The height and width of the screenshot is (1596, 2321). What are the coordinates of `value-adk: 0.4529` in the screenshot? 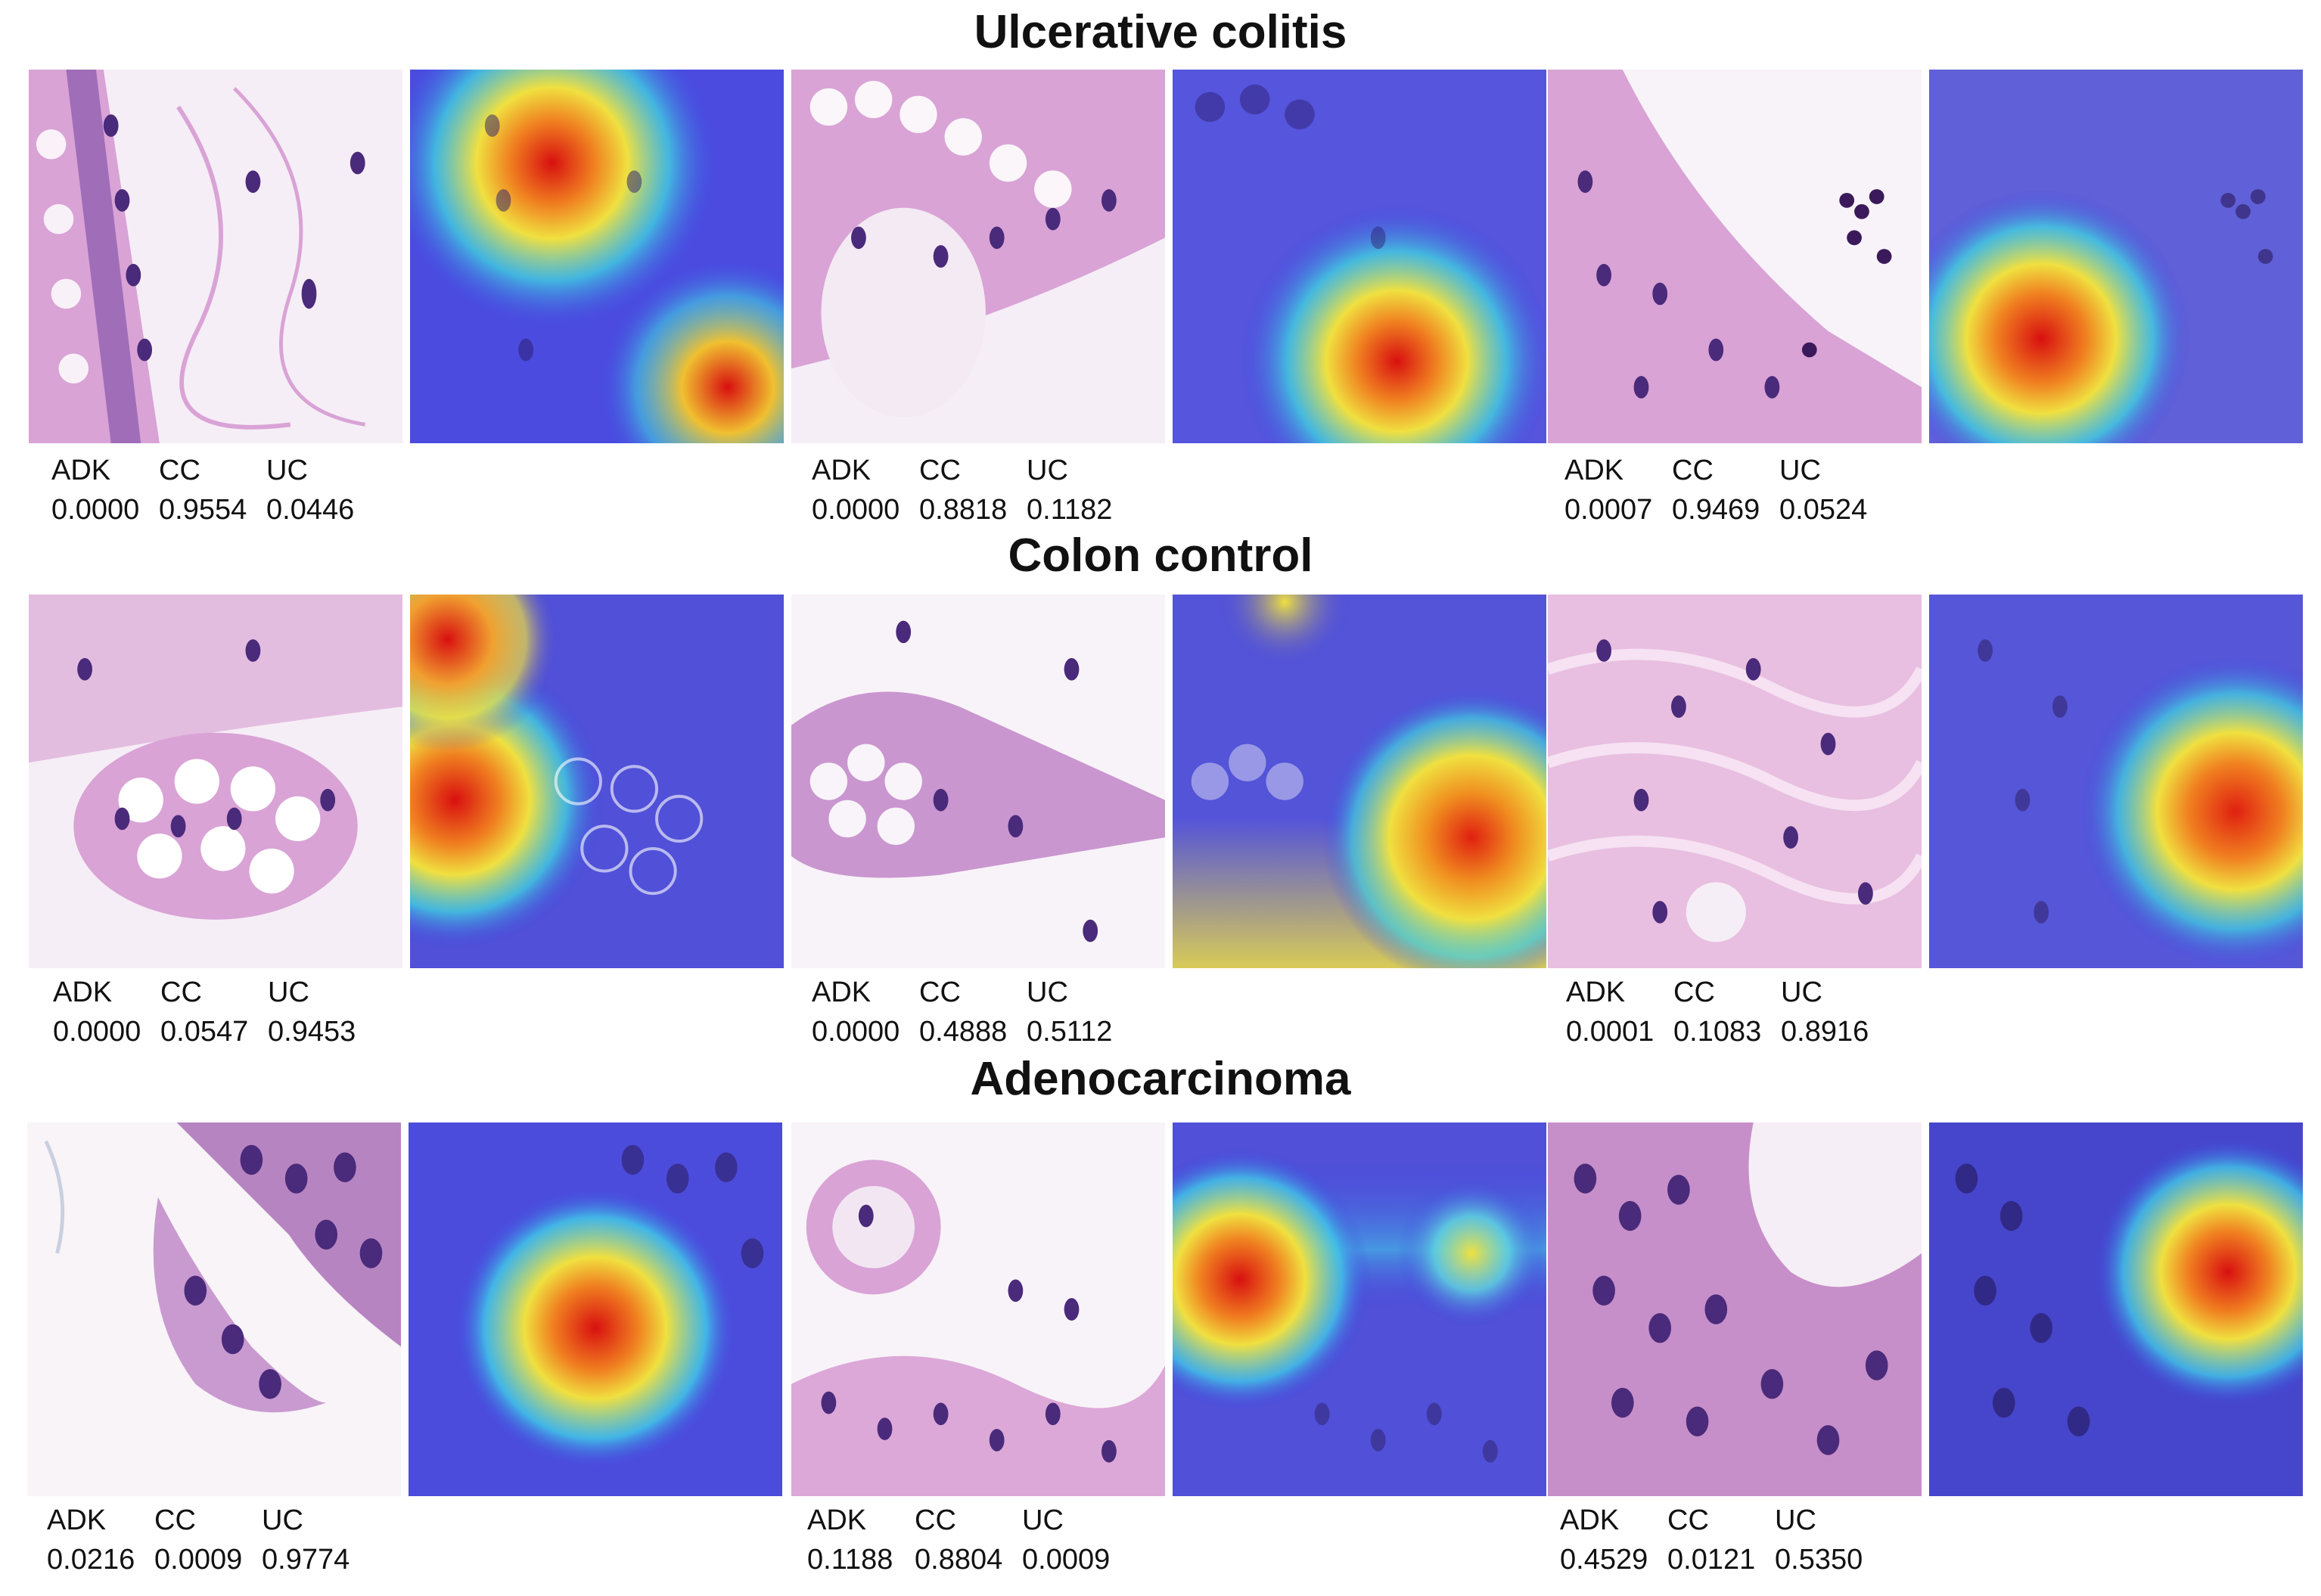 It's located at (1604, 1560).